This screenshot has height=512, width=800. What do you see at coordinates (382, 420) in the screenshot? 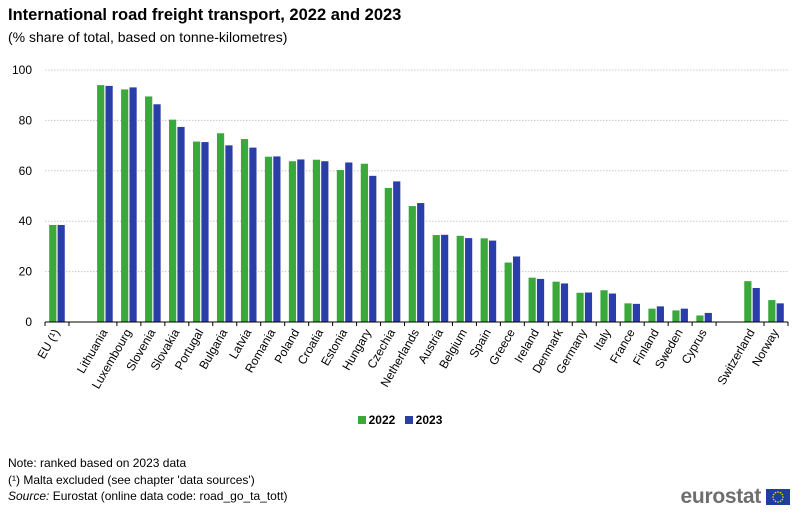
I see `legend-label-2022: 2022` at bounding box center [382, 420].